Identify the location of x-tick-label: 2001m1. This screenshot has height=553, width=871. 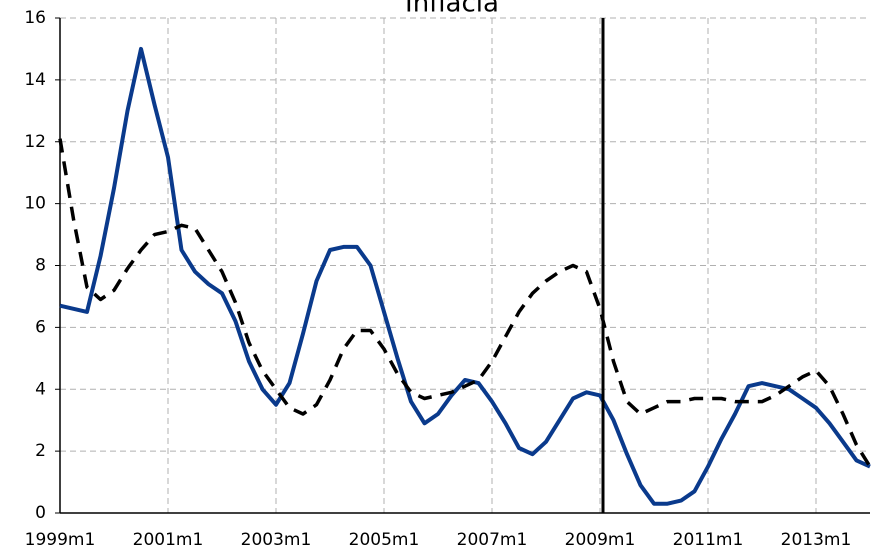
(168, 540).